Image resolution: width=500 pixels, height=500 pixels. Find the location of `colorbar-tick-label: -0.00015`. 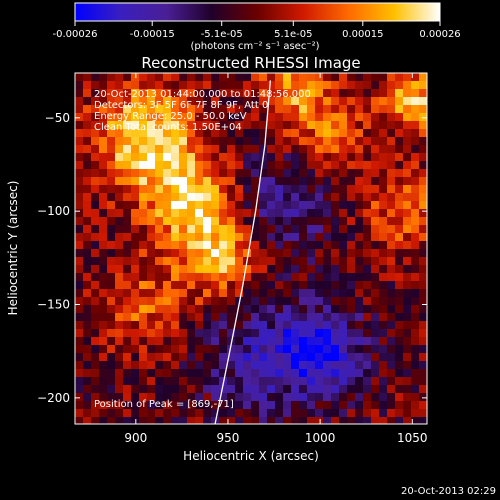

colorbar-tick-label: -0.00015 is located at coordinates (152, 34).